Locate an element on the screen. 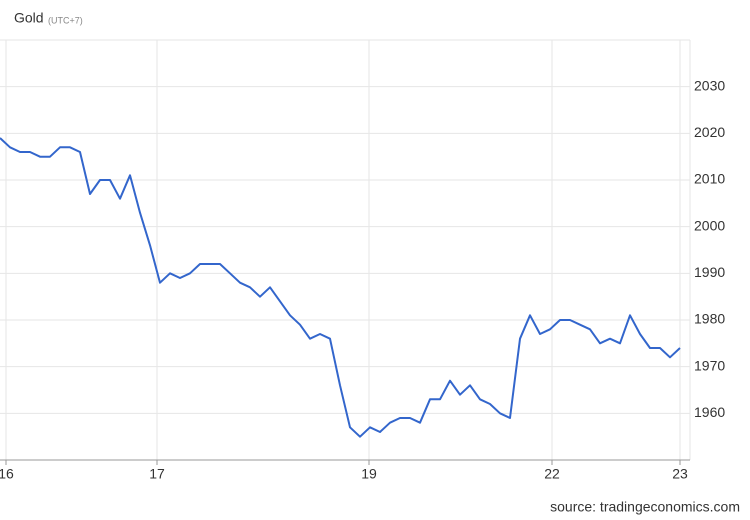 The width and height of the screenshot is (750, 520). y-tick-label: 2030 is located at coordinates (709, 85).